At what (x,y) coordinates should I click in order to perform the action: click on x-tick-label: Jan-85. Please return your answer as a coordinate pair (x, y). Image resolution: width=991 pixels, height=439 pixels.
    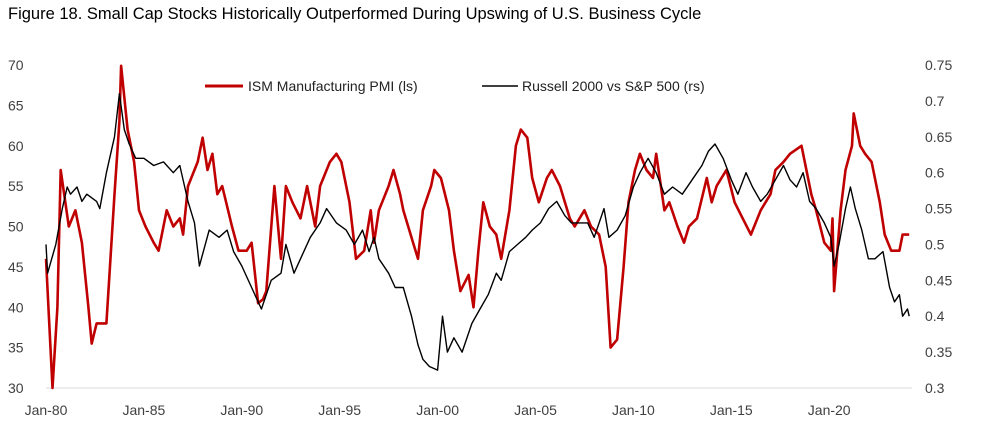
    Looking at the image, I should click on (143, 410).